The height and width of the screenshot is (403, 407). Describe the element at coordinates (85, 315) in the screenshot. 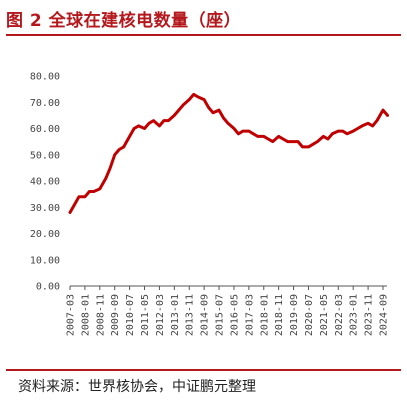

I see `x-tick-label: 2008-01` at that location.